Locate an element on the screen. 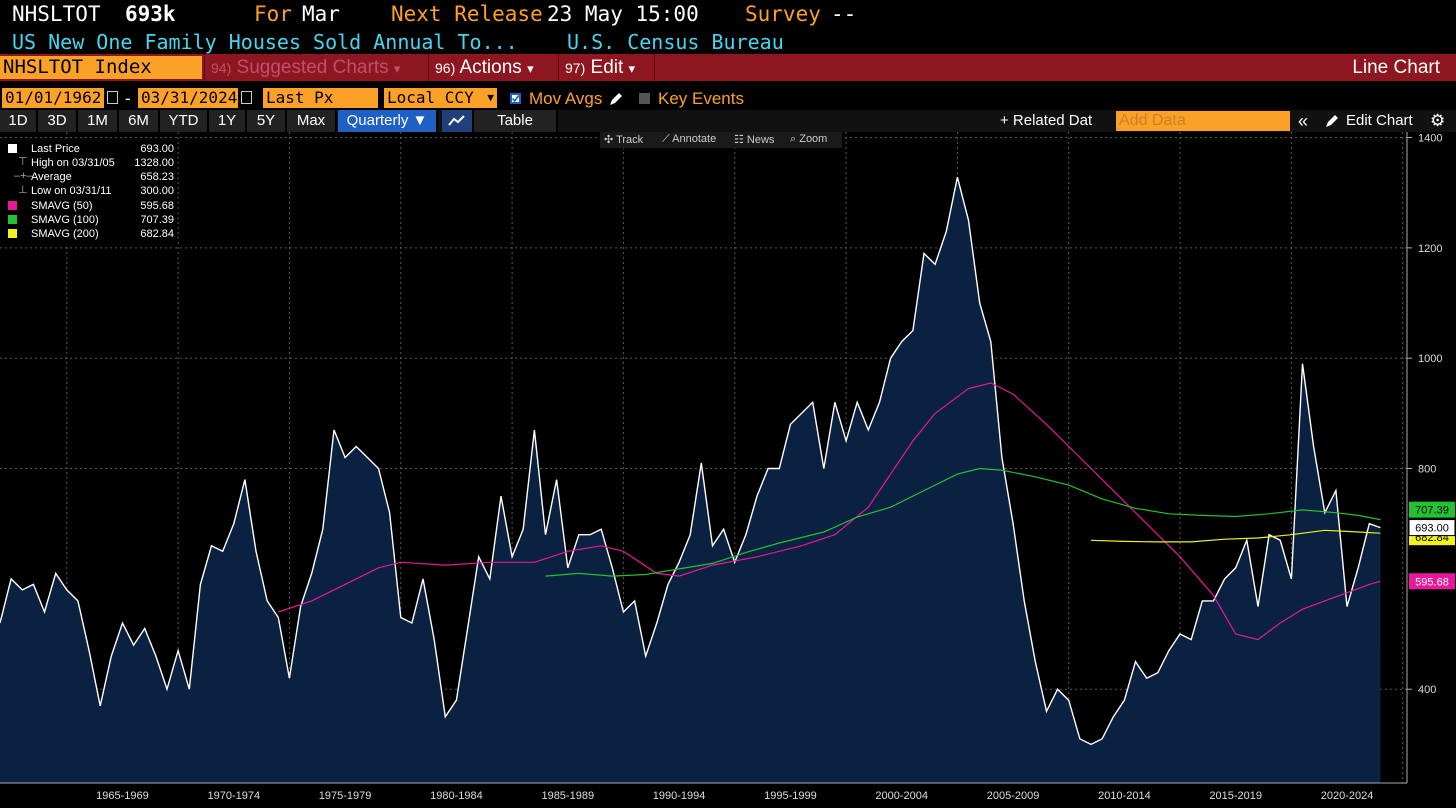 This screenshot has height=808, width=1456. x-tick-label: 1975-1979 is located at coordinates (345, 796).